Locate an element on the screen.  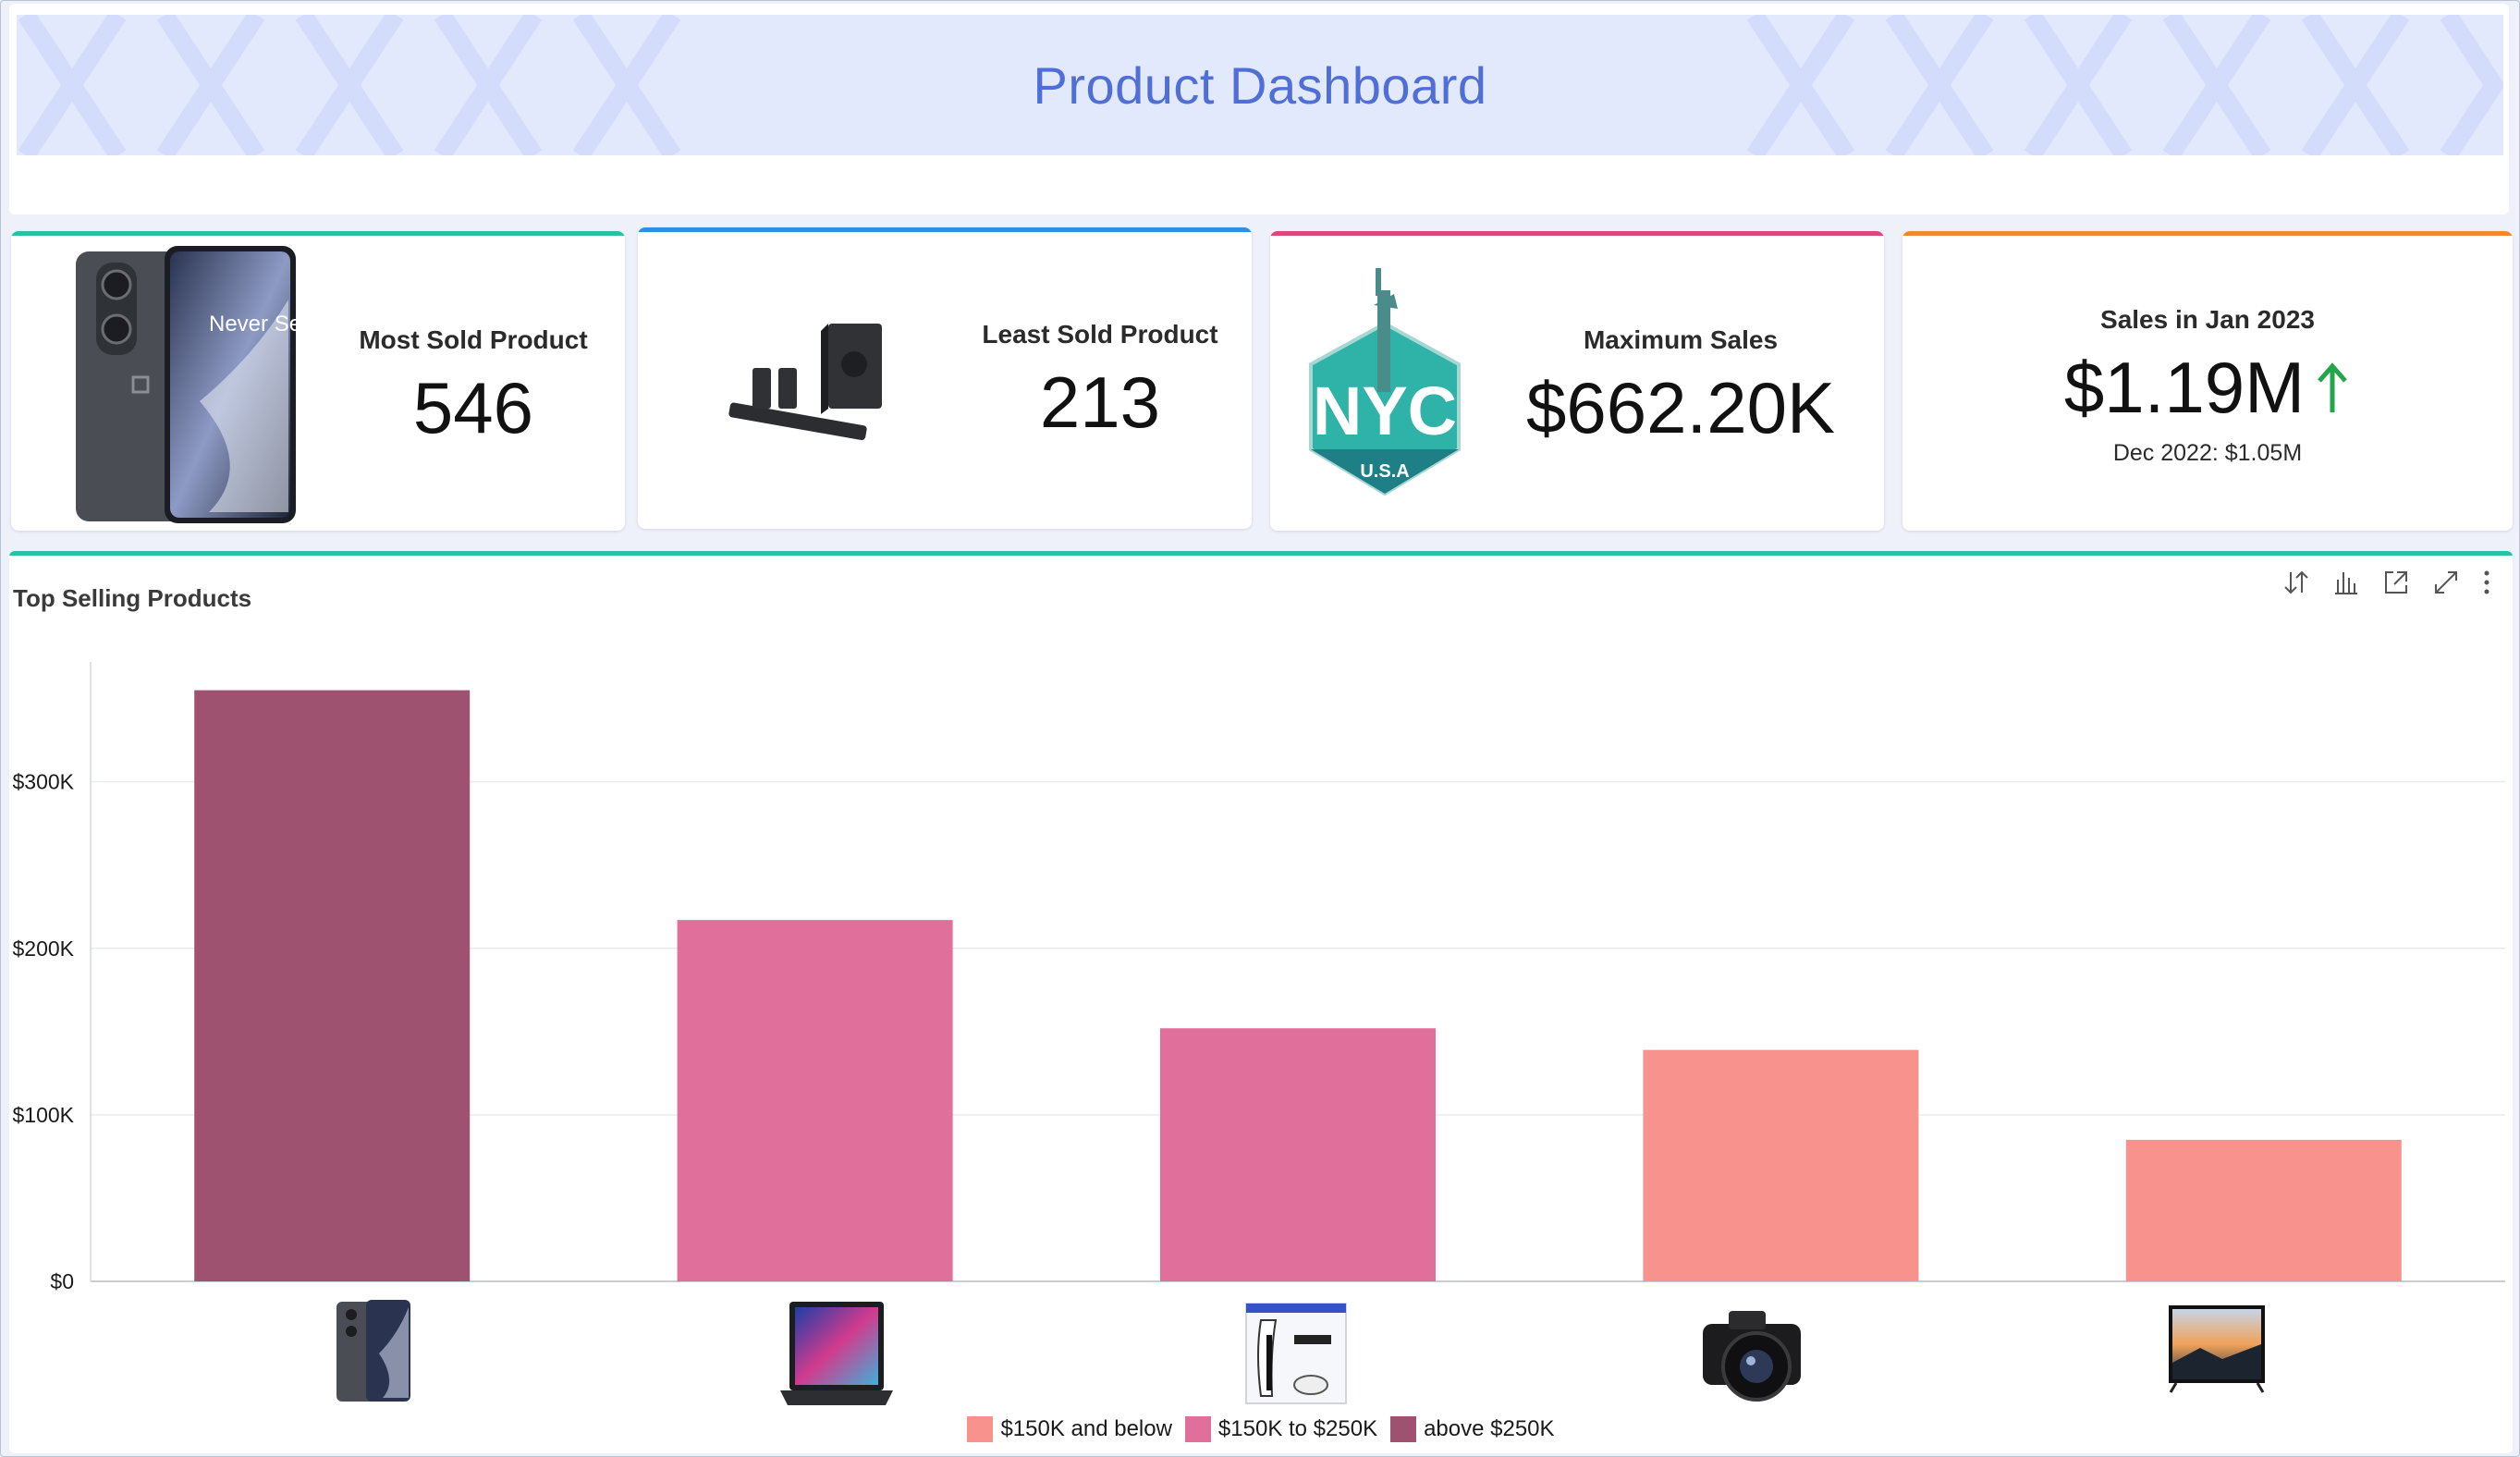
x-label-smartphone-image is located at coordinates (373, 1351).